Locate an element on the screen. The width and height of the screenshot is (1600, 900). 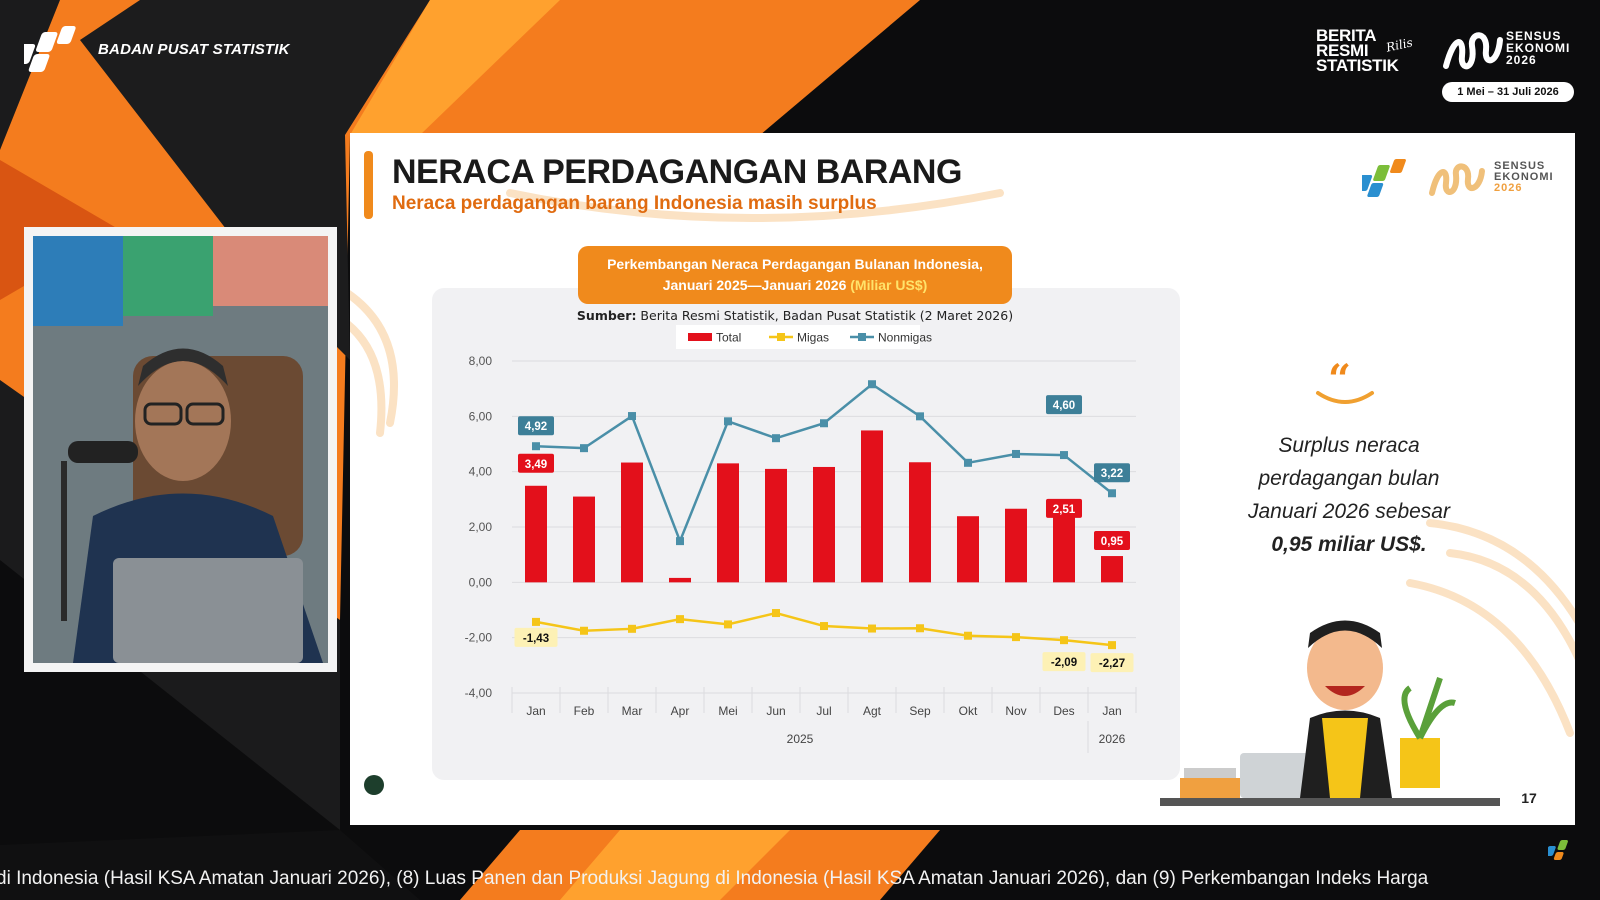
legend-swatch is located at coordinates (700, 337).